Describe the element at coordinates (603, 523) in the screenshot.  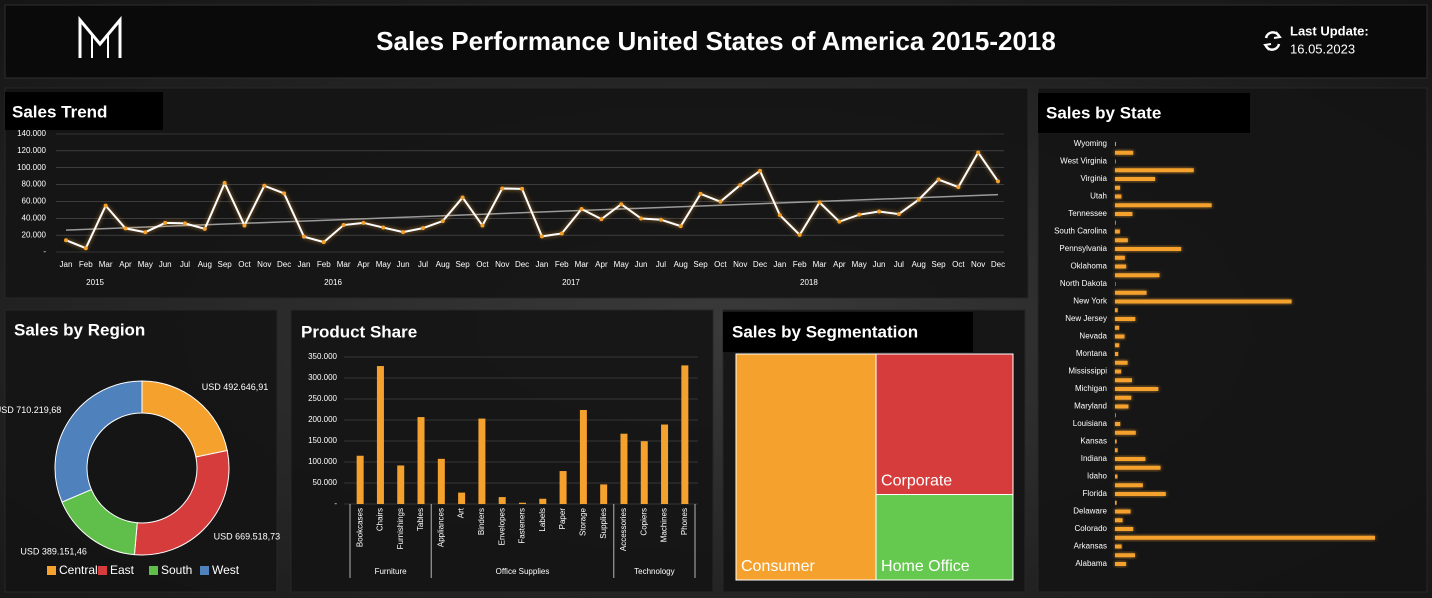
I see `x-tick-label: Supplies` at that location.